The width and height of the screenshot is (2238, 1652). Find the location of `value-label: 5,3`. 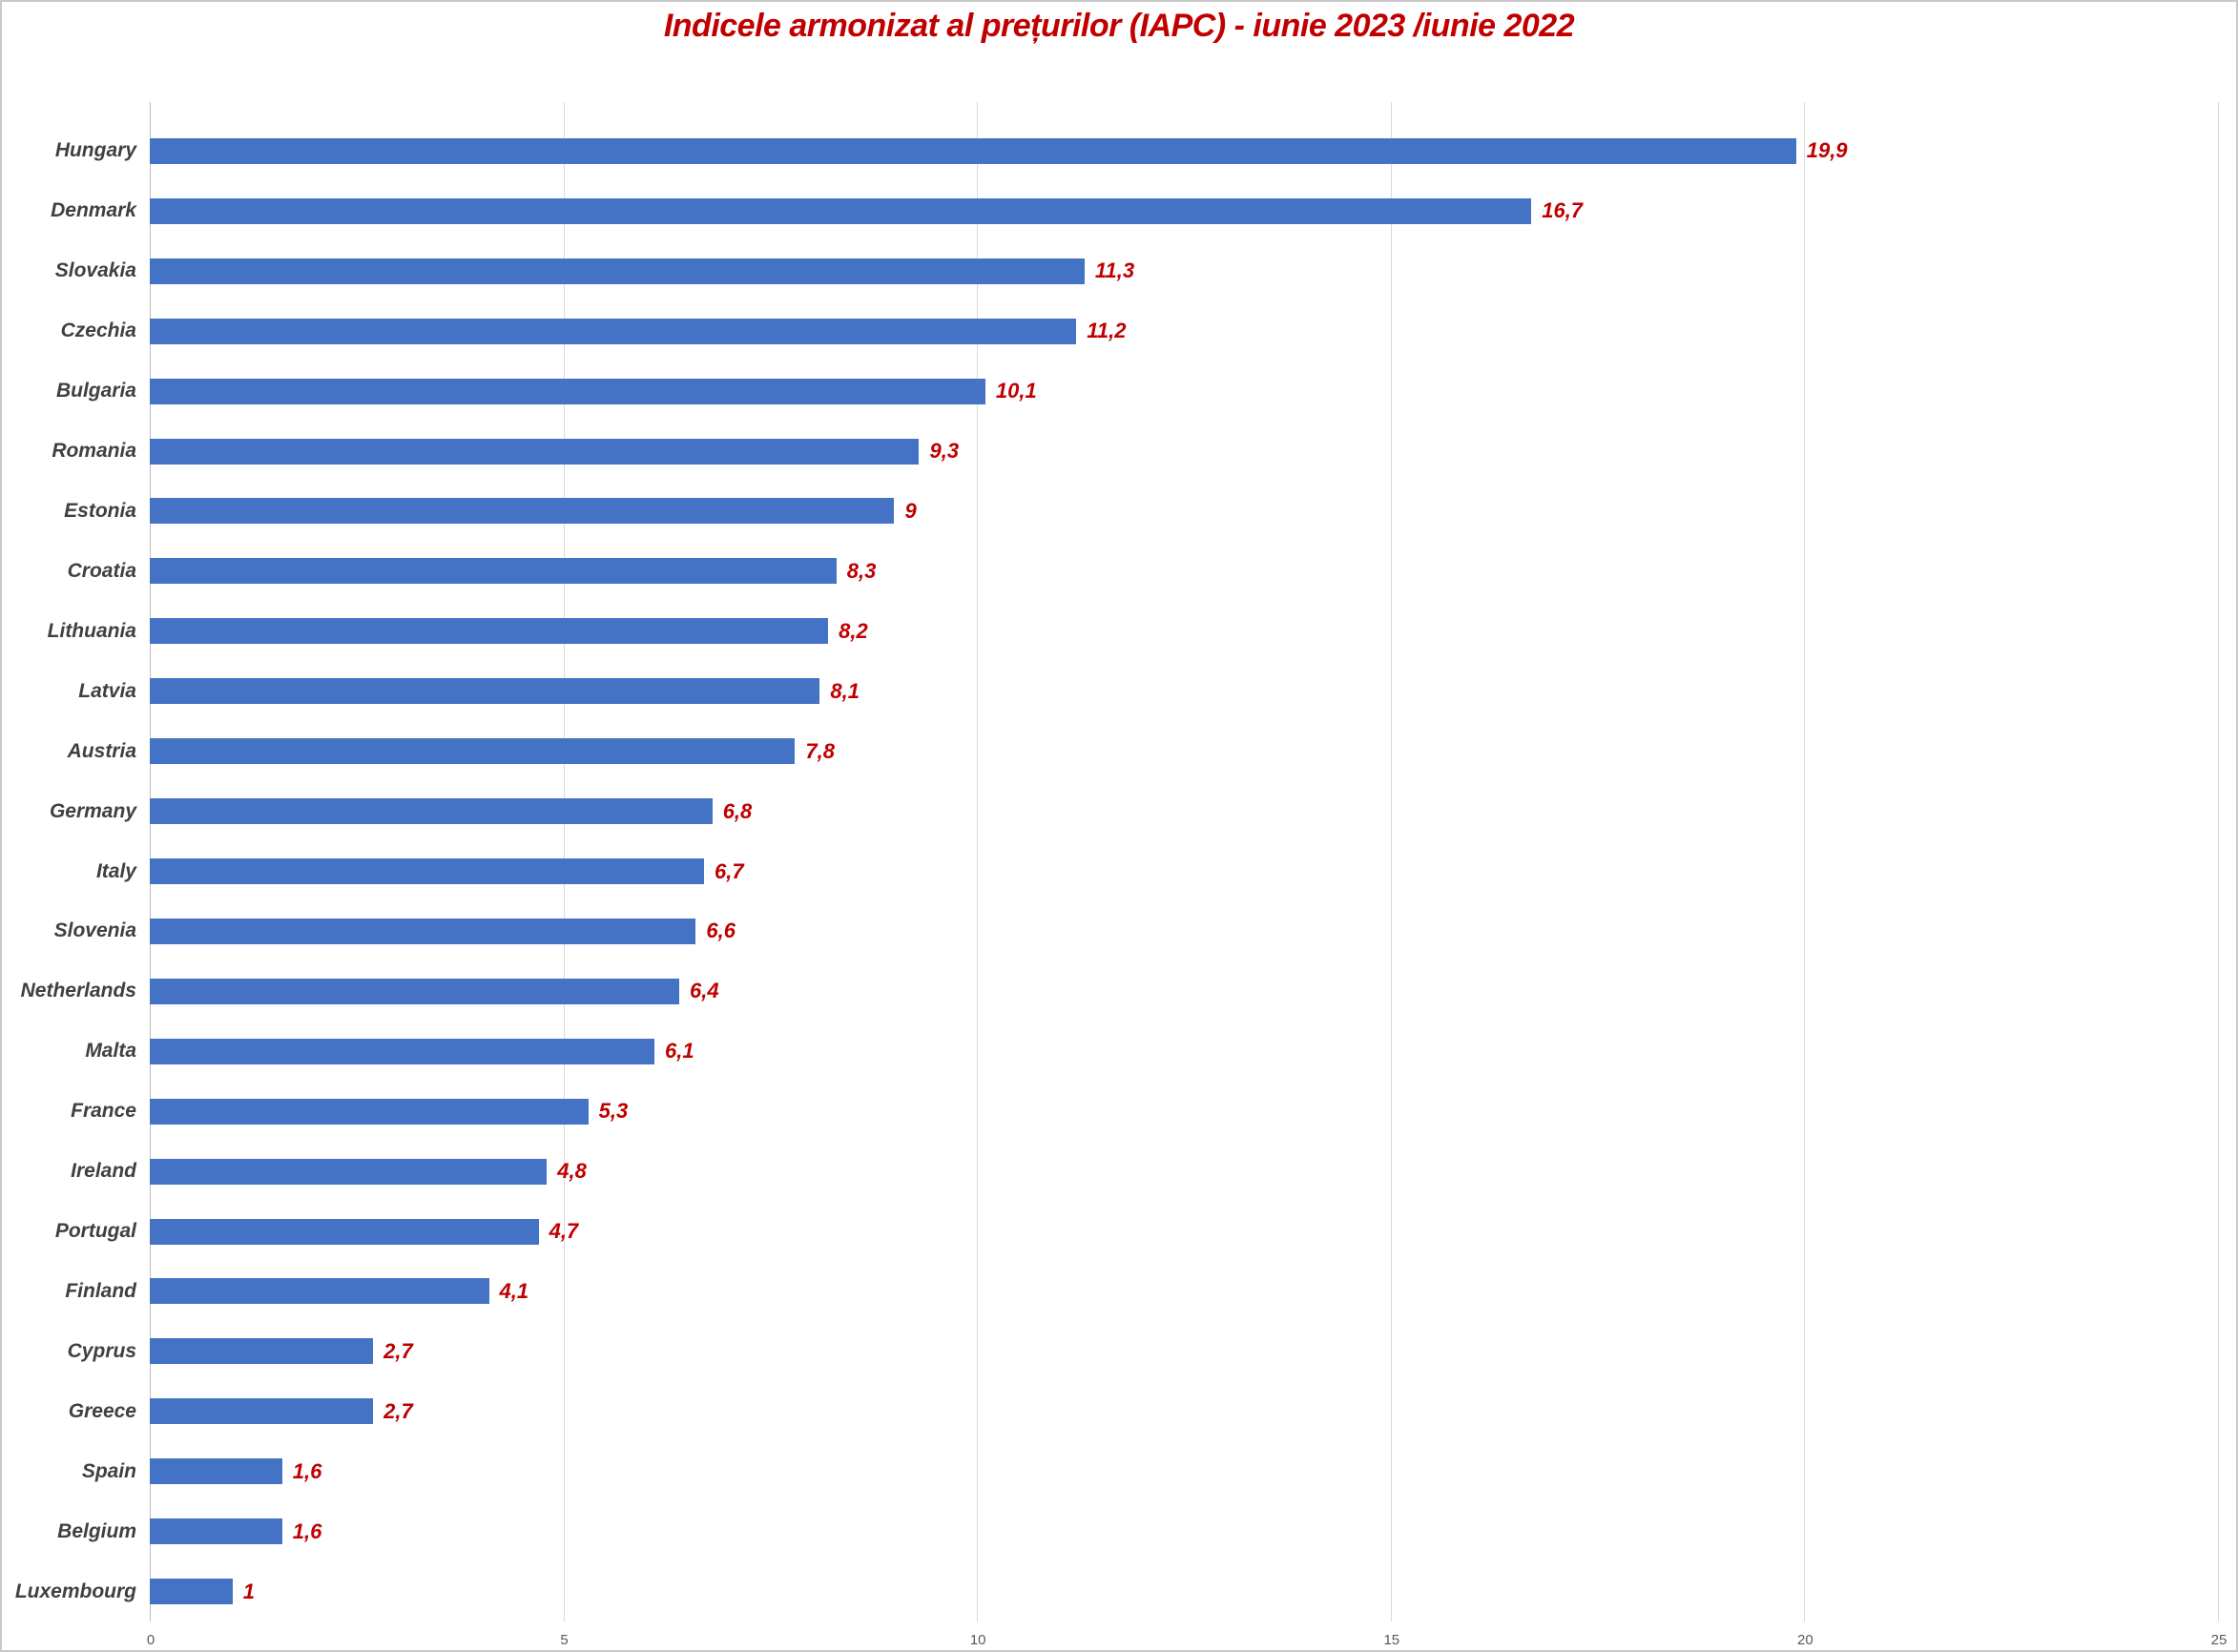

value-label: 5,3 is located at coordinates (613, 1111).